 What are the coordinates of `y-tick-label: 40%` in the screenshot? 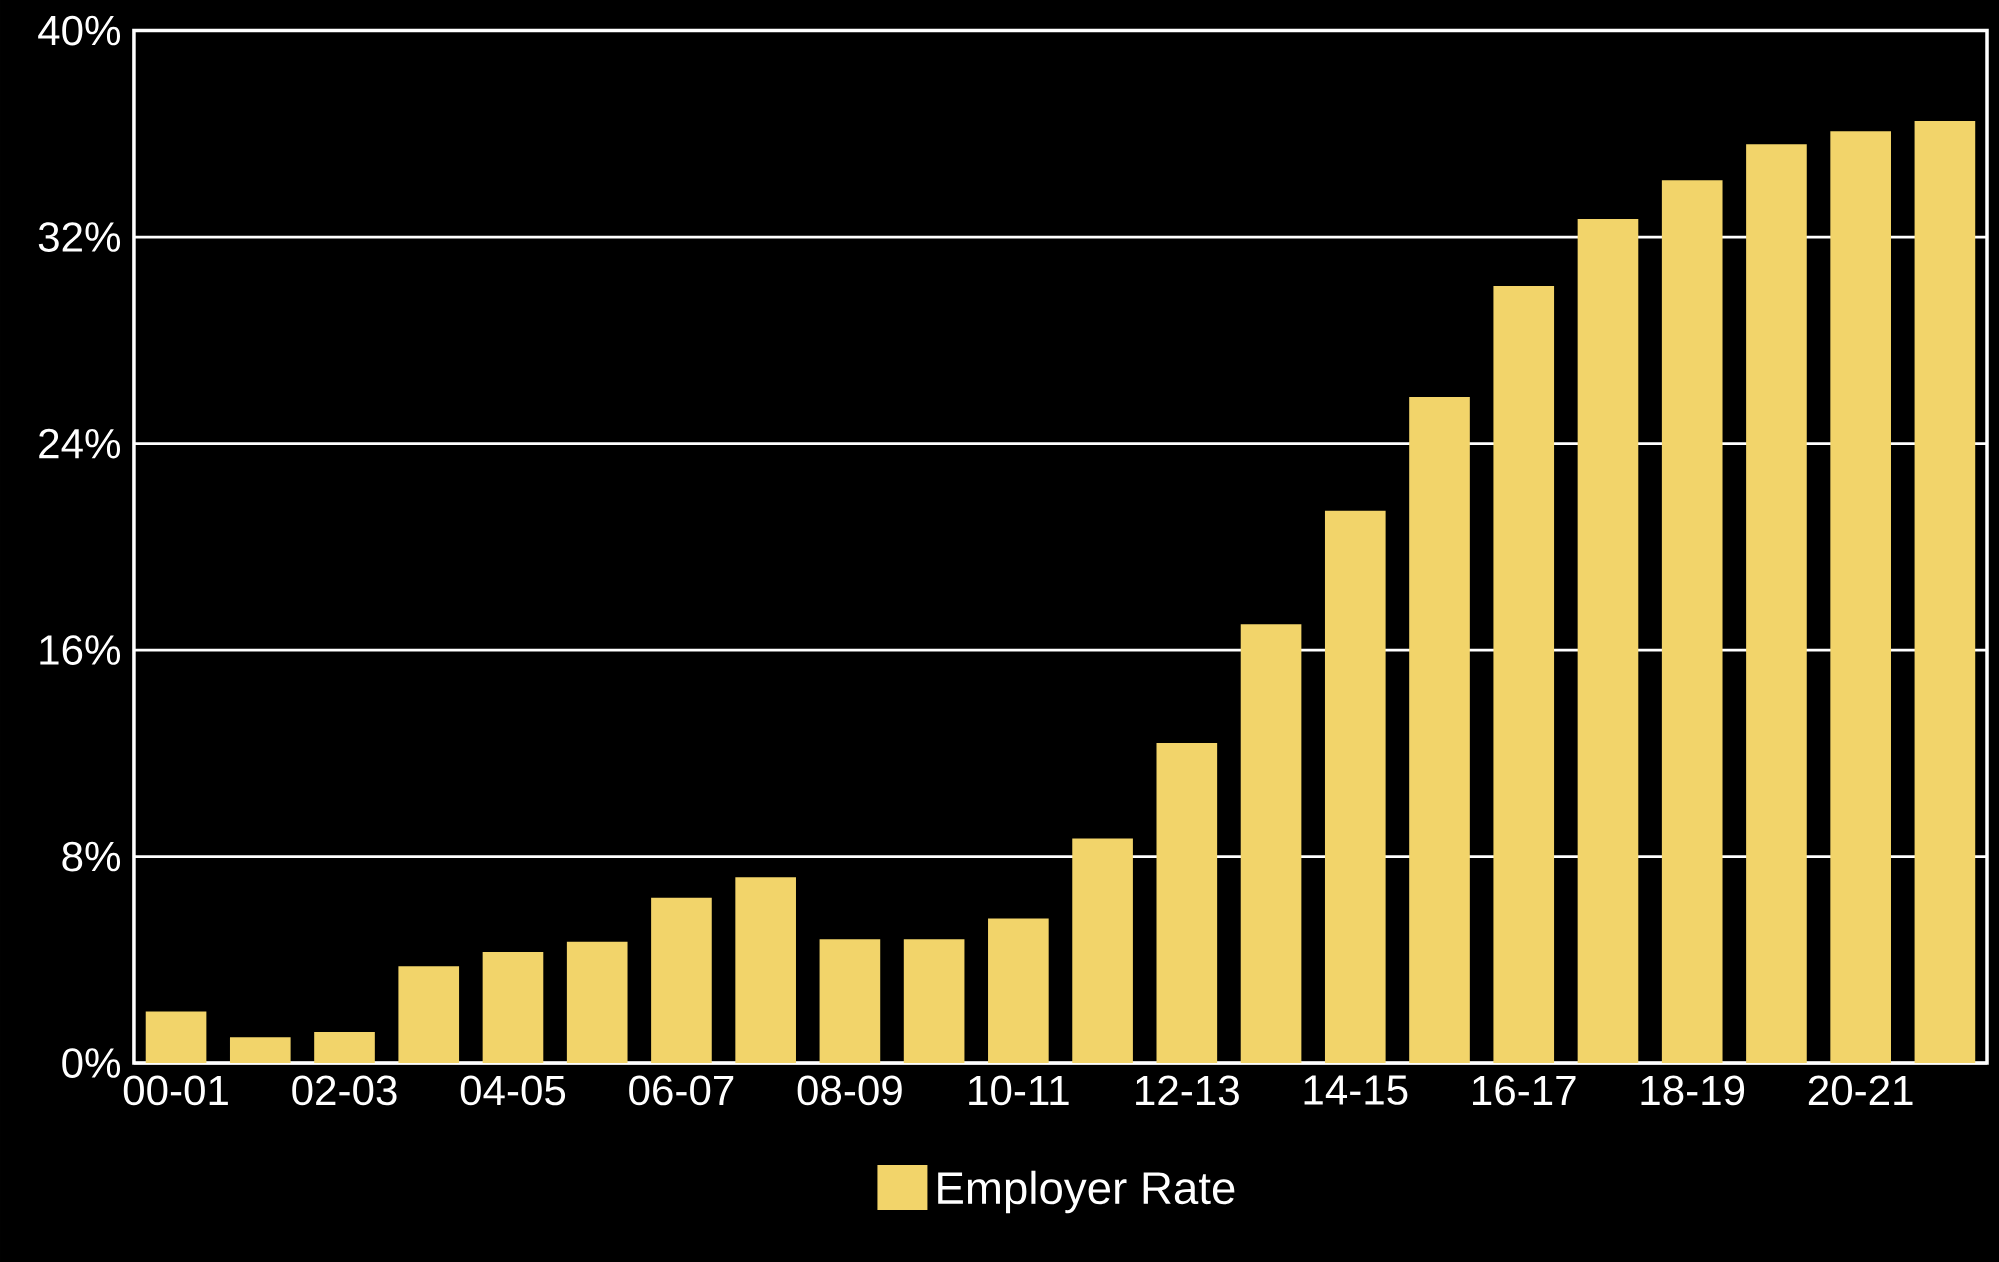 It's located at (79, 30).